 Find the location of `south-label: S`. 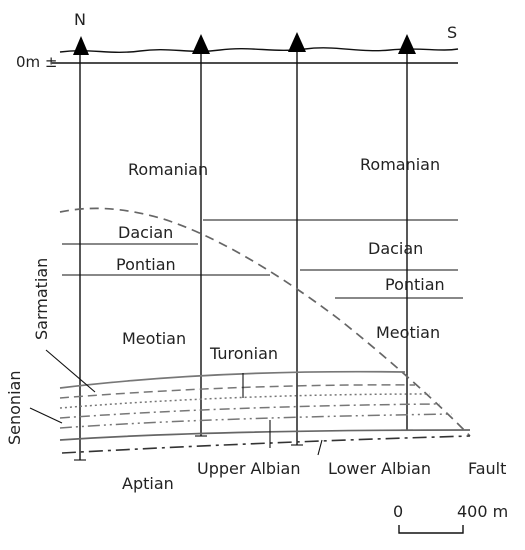

south-label: S is located at coordinates (452, 32).